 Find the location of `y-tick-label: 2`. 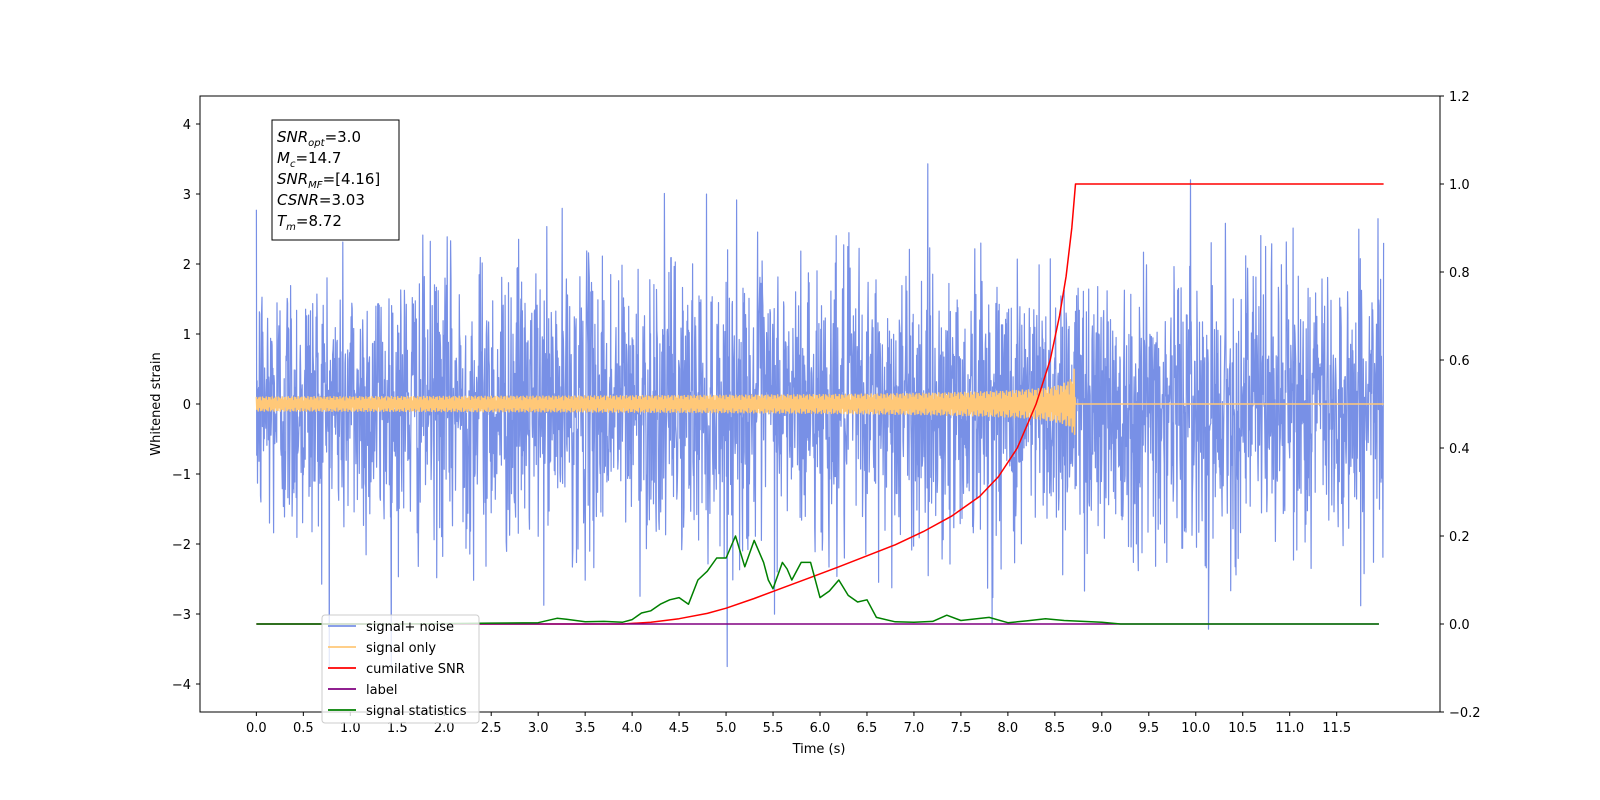

y-tick-label: 2 is located at coordinates (187, 265).